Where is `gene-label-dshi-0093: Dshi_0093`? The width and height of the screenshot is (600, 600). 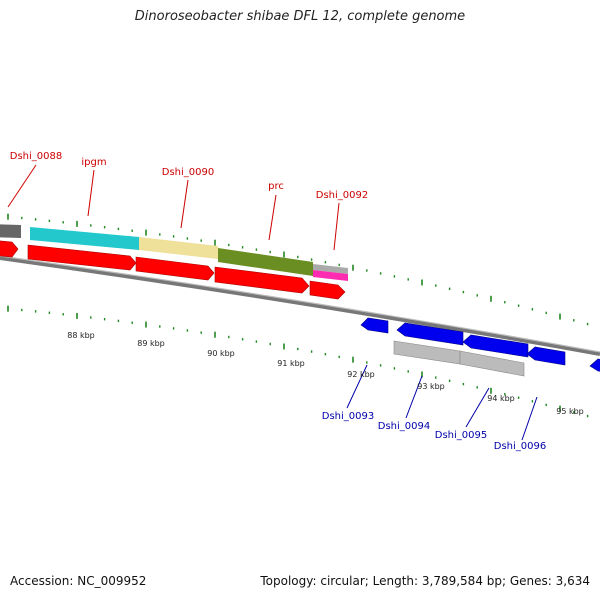
gene-label-dshi-0093: Dshi_0093 is located at coordinates (348, 416).